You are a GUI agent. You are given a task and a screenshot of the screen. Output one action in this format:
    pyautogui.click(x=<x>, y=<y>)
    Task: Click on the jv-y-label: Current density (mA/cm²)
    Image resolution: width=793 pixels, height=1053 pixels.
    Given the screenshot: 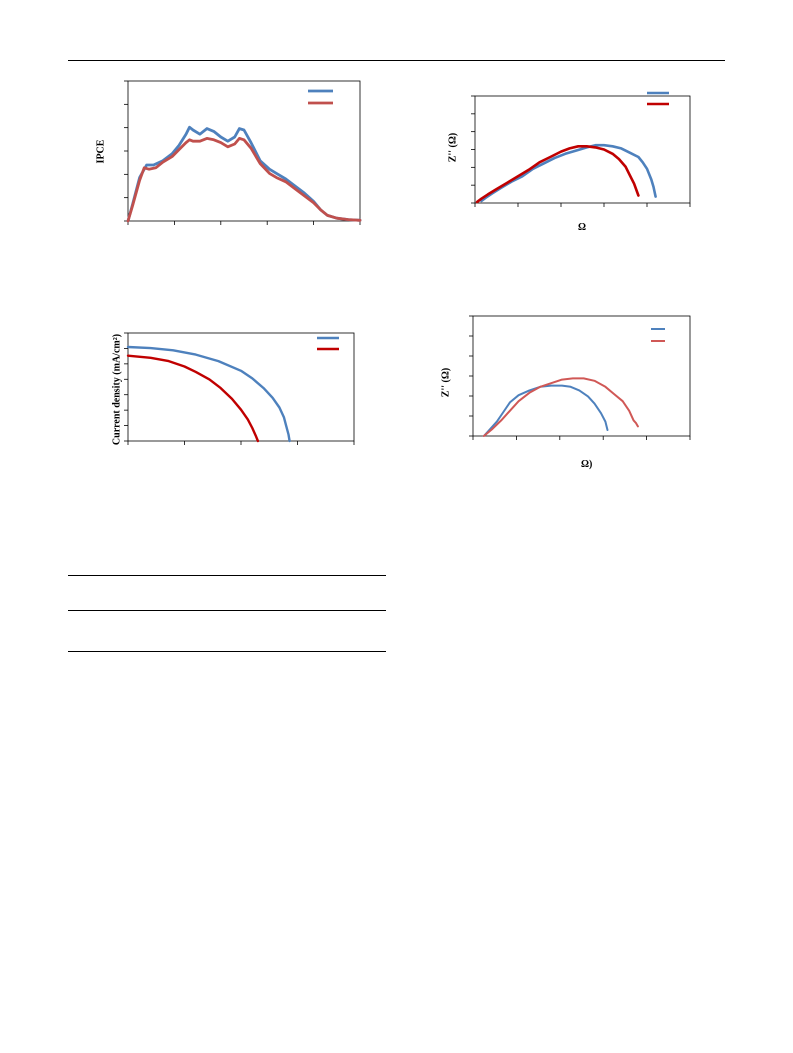 What is the action you would take?
    pyautogui.click(x=117, y=389)
    